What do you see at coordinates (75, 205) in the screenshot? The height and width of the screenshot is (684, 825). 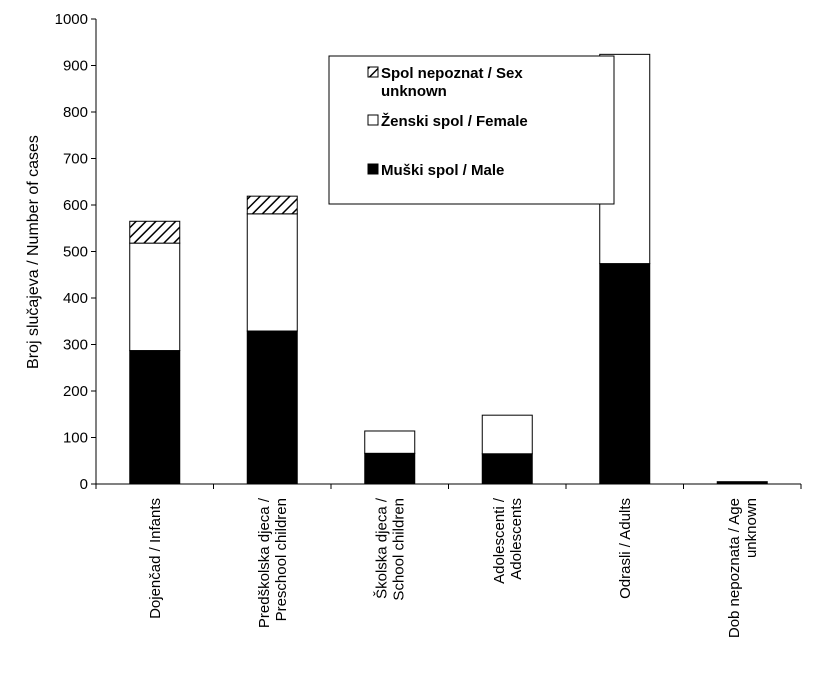 I see `y-tick-label: 600` at bounding box center [75, 205].